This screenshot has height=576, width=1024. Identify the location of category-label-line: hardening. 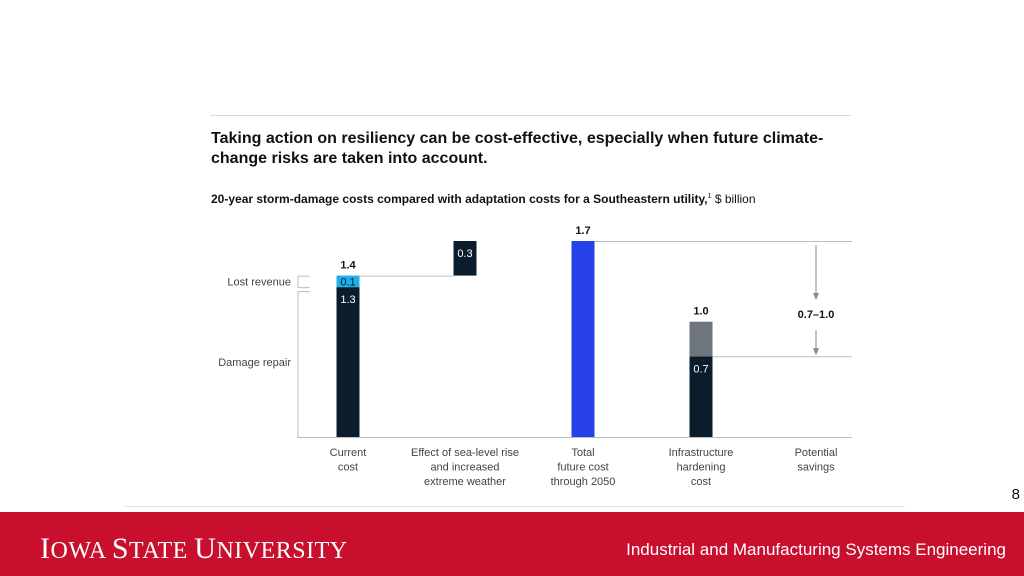
(701, 468).